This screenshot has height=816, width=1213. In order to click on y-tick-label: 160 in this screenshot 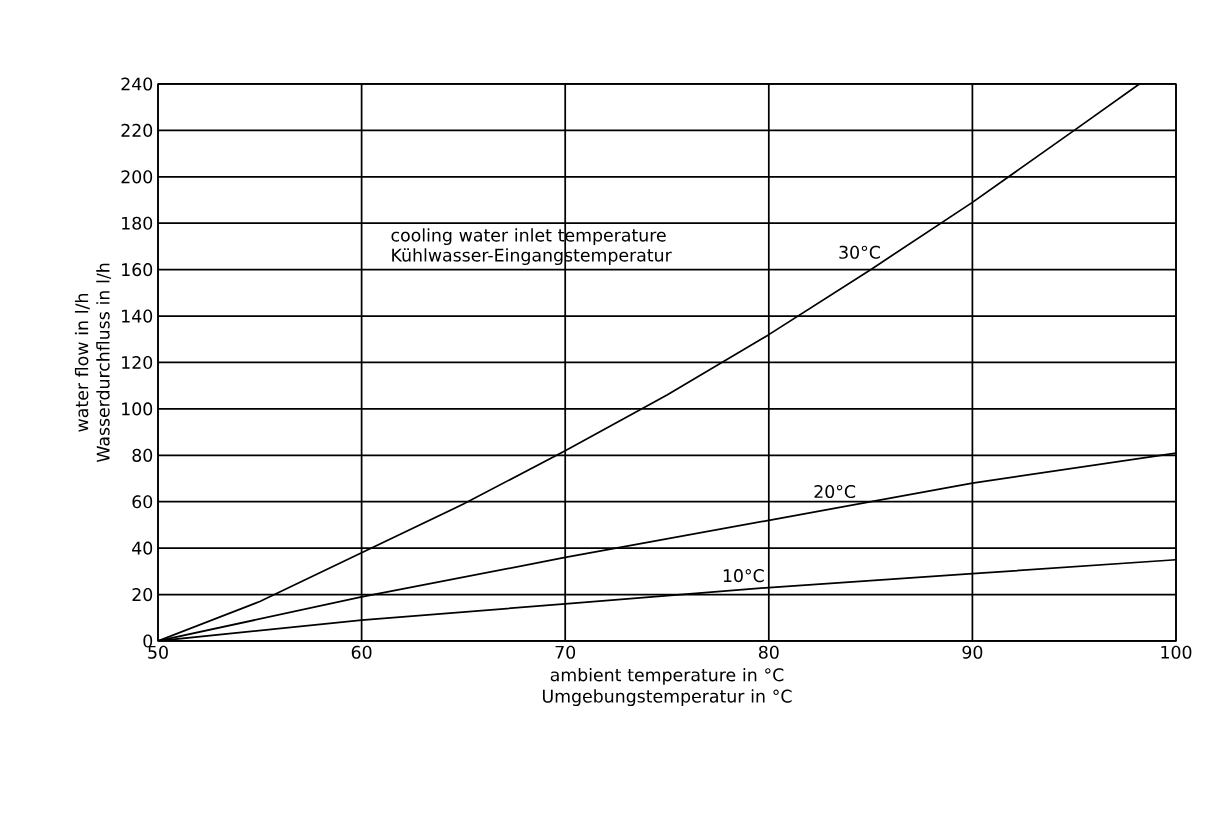, I will do `click(137, 270)`.